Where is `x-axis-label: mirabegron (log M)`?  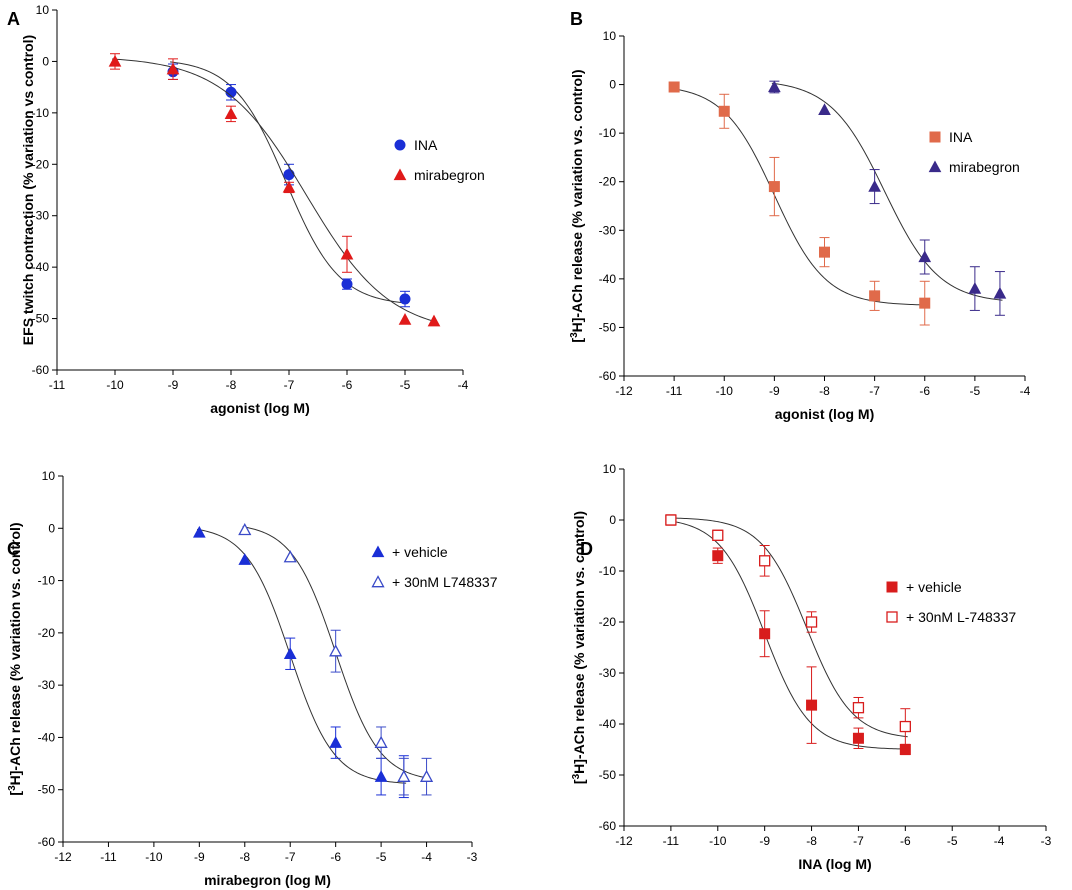
x-axis-label: mirabegron (log M) is located at coordinates (267, 880).